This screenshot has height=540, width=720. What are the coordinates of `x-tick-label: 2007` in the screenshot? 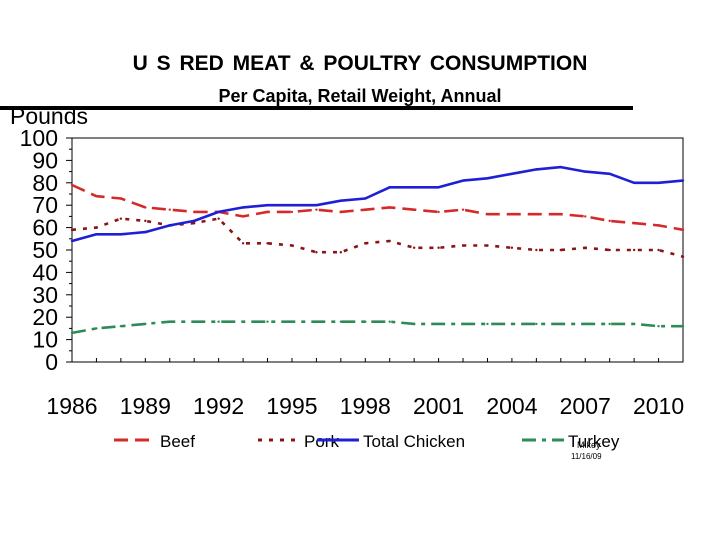 It's located at (585, 406).